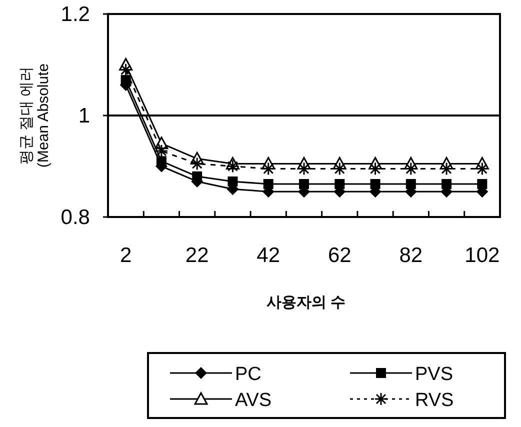 The height and width of the screenshot is (427, 521). What do you see at coordinates (75, 217) in the screenshot?
I see `y-tick-label: 0.8` at bounding box center [75, 217].